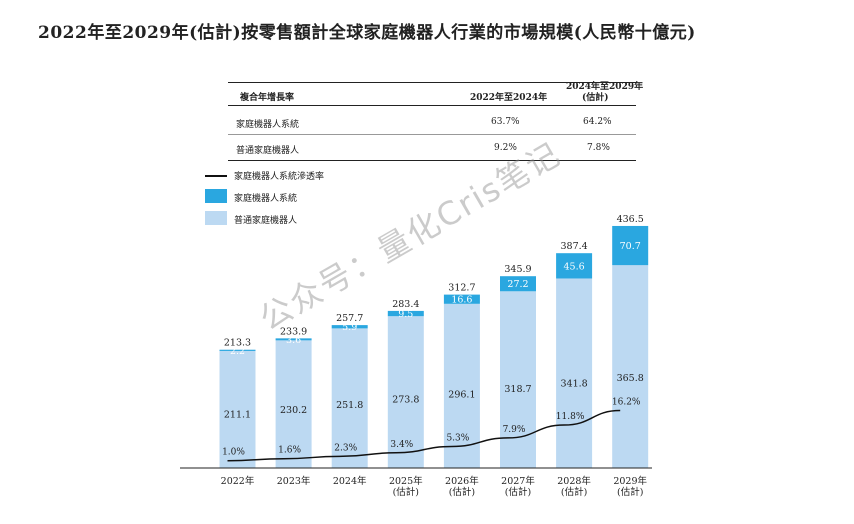 The height and width of the screenshot is (524, 854). Describe the element at coordinates (238, 481) in the screenshot. I see `x-tick-label: 2022年` at that location.